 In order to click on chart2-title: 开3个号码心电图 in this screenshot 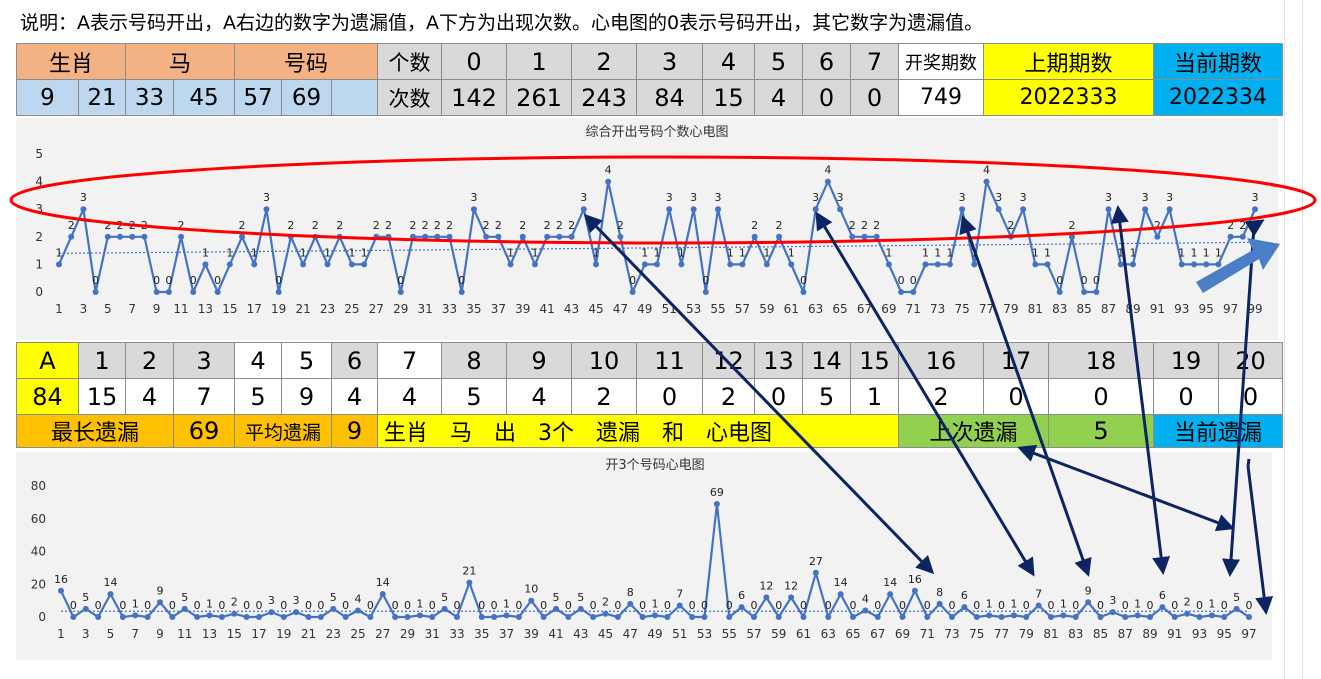, I will do `click(654, 465)`.